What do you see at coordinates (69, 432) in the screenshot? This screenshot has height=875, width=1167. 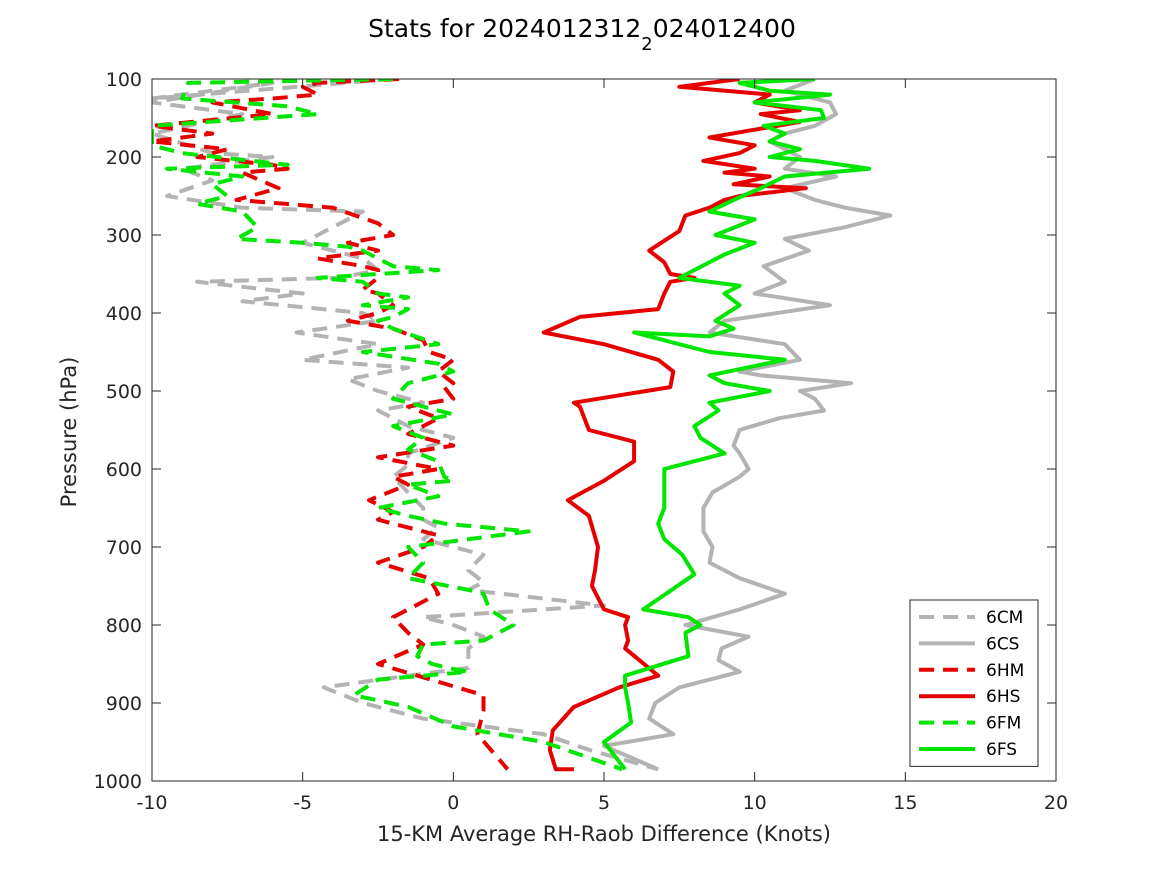 I see `y-axis-title: Pressure (hPa)` at bounding box center [69, 432].